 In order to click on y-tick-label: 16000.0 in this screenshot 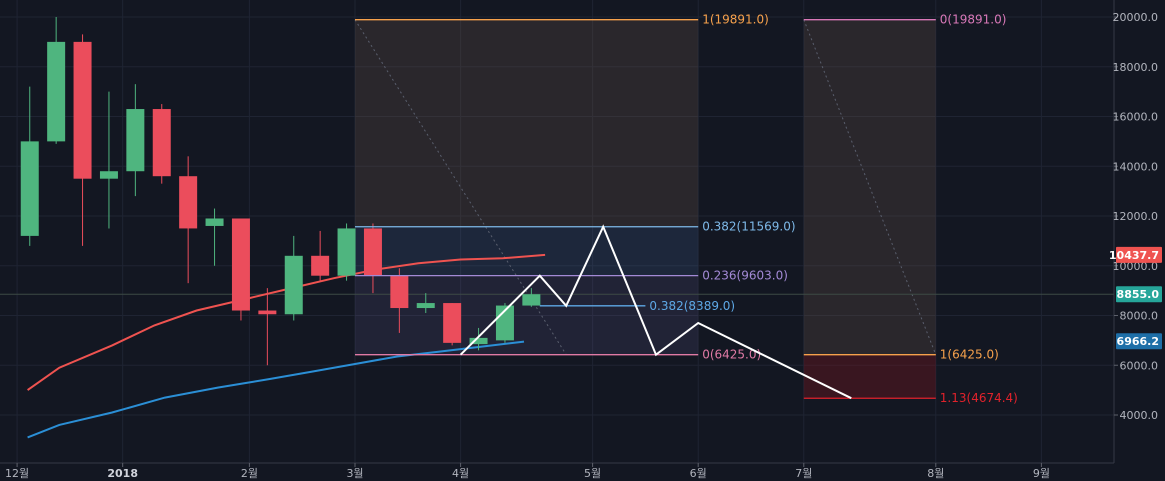, I will do `click(1136, 117)`.